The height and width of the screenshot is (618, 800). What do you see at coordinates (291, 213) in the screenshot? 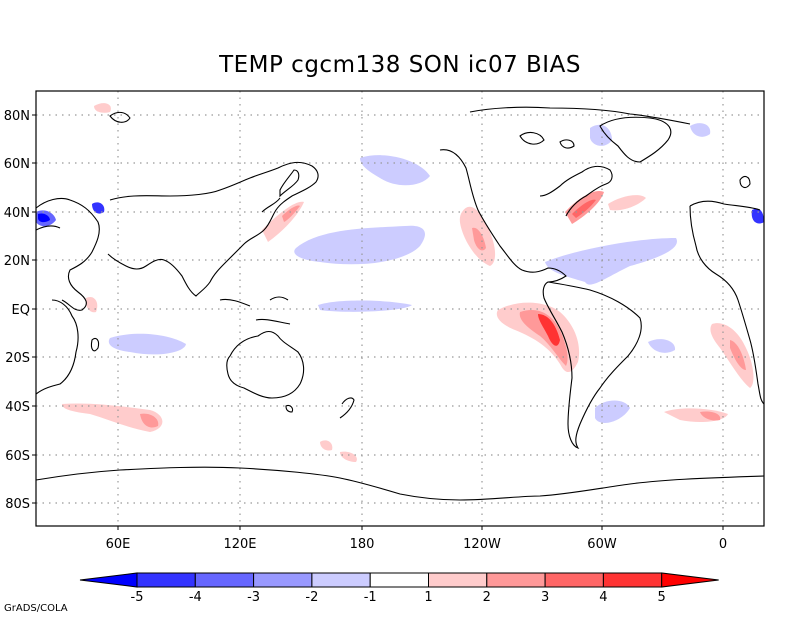
I see `warm-bias-kuroshio-core` at bounding box center [291, 213].